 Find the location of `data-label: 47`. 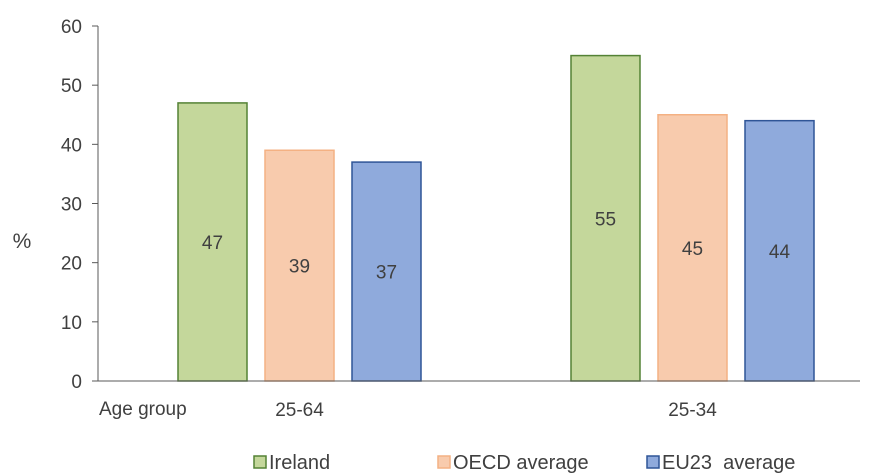

data-label: 47 is located at coordinates (212, 243).